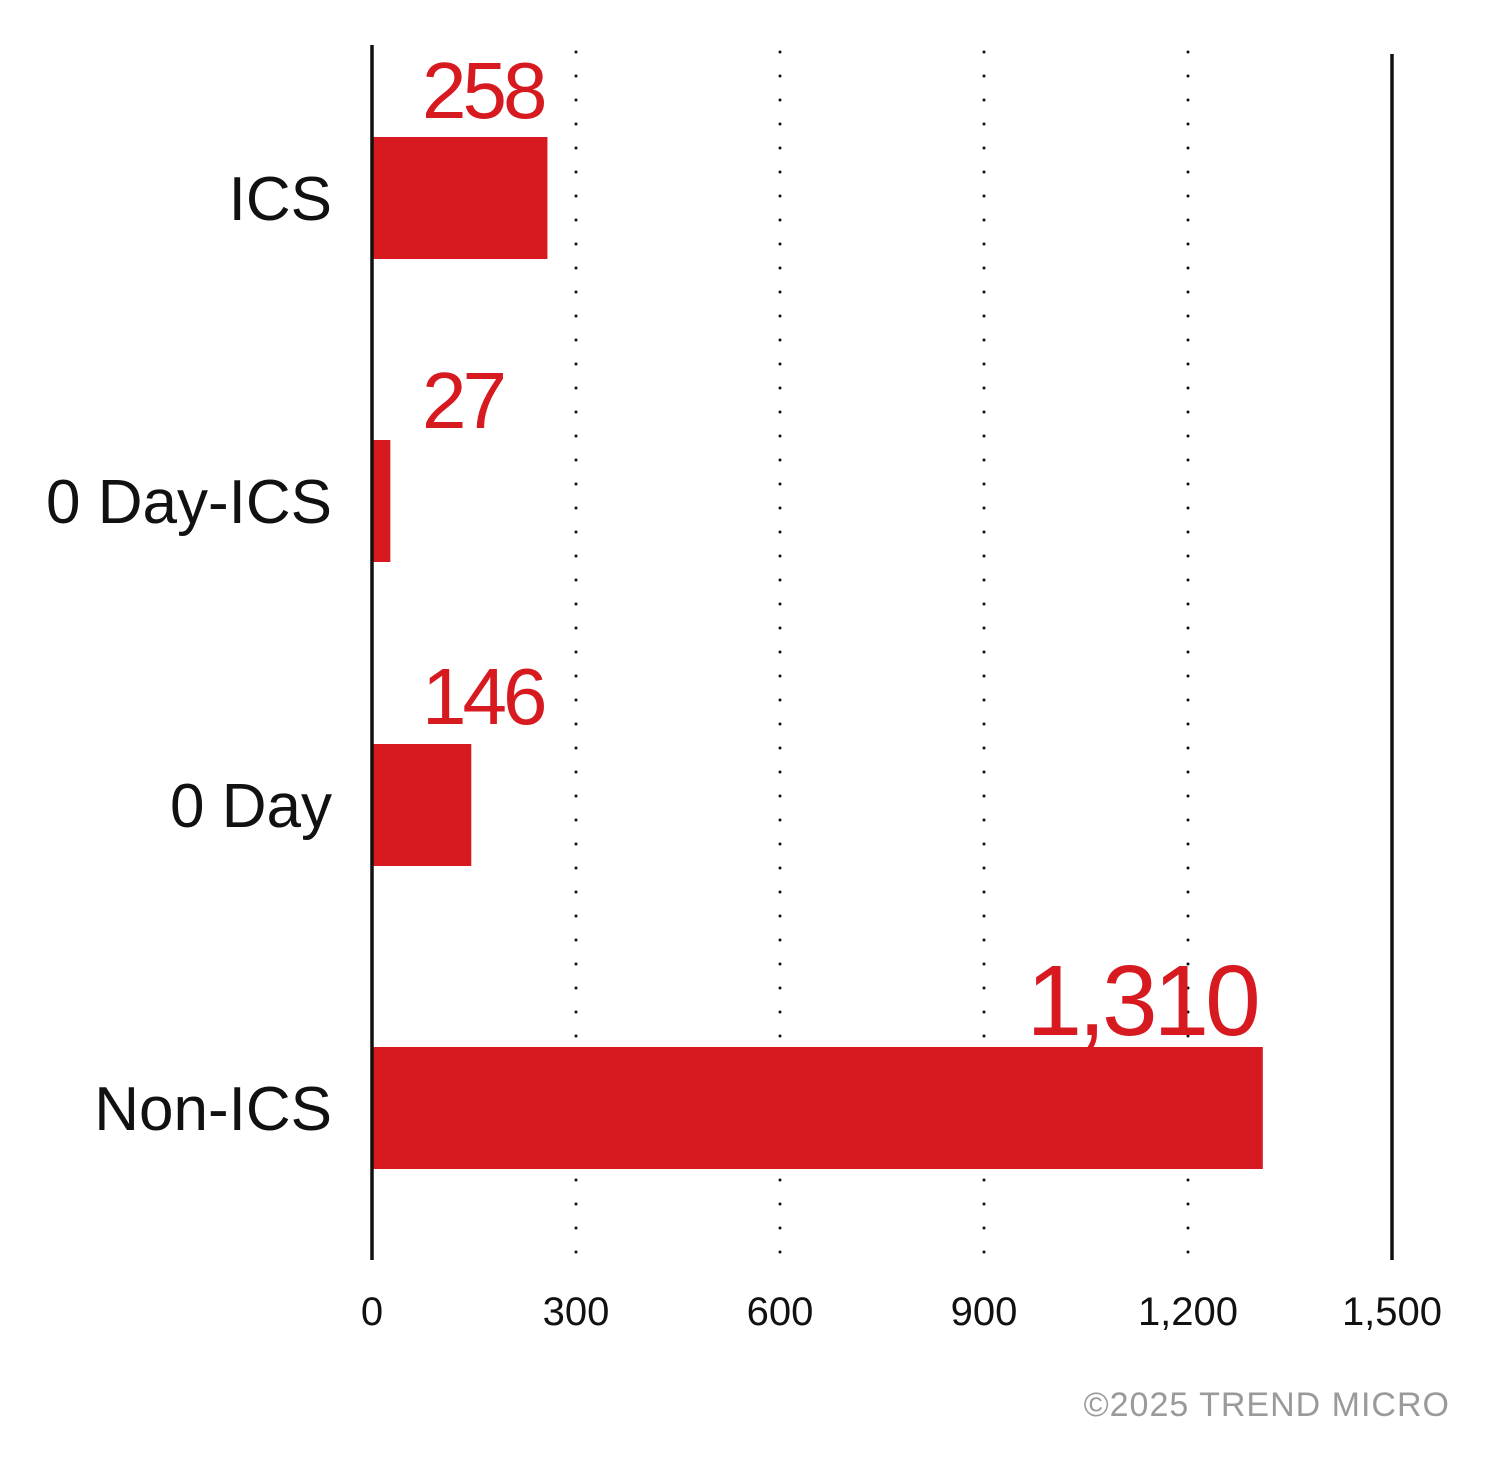 Image resolution: width=1490 pixels, height=1478 pixels. I want to click on bar-ics, so click(460, 198).